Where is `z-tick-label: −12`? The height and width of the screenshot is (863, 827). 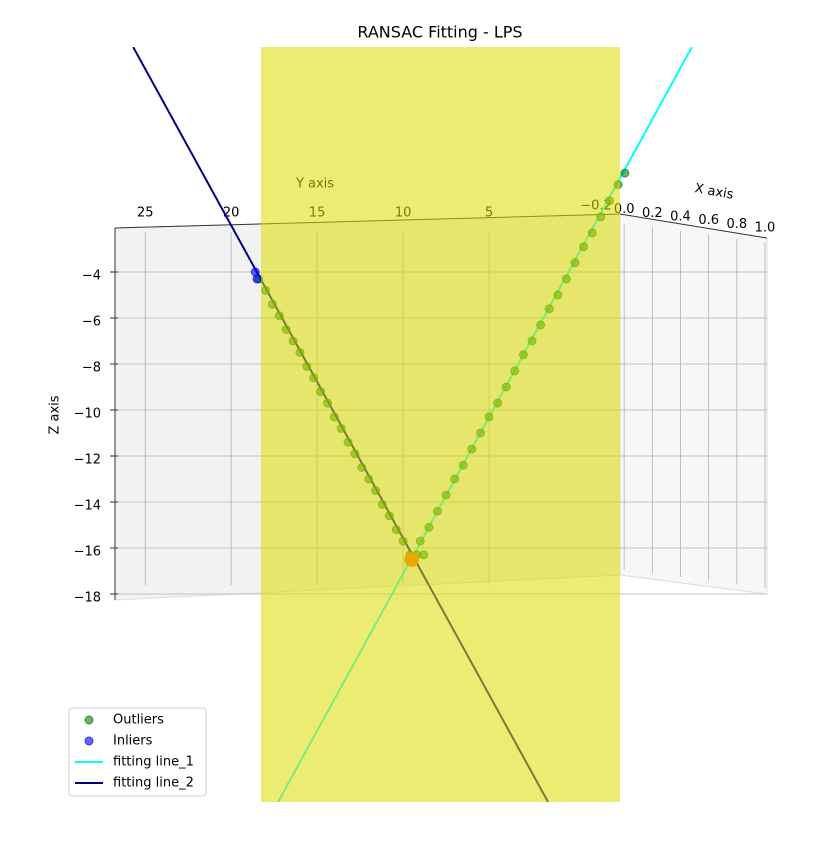 z-tick-label: −12 is located at coordinates (87, 460).